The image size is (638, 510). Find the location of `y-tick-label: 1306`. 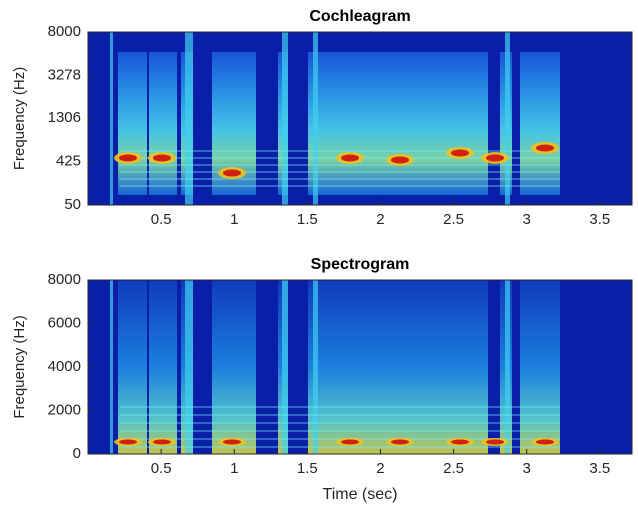

y-tick-label: 1306 is located at coordinates (64, 117).